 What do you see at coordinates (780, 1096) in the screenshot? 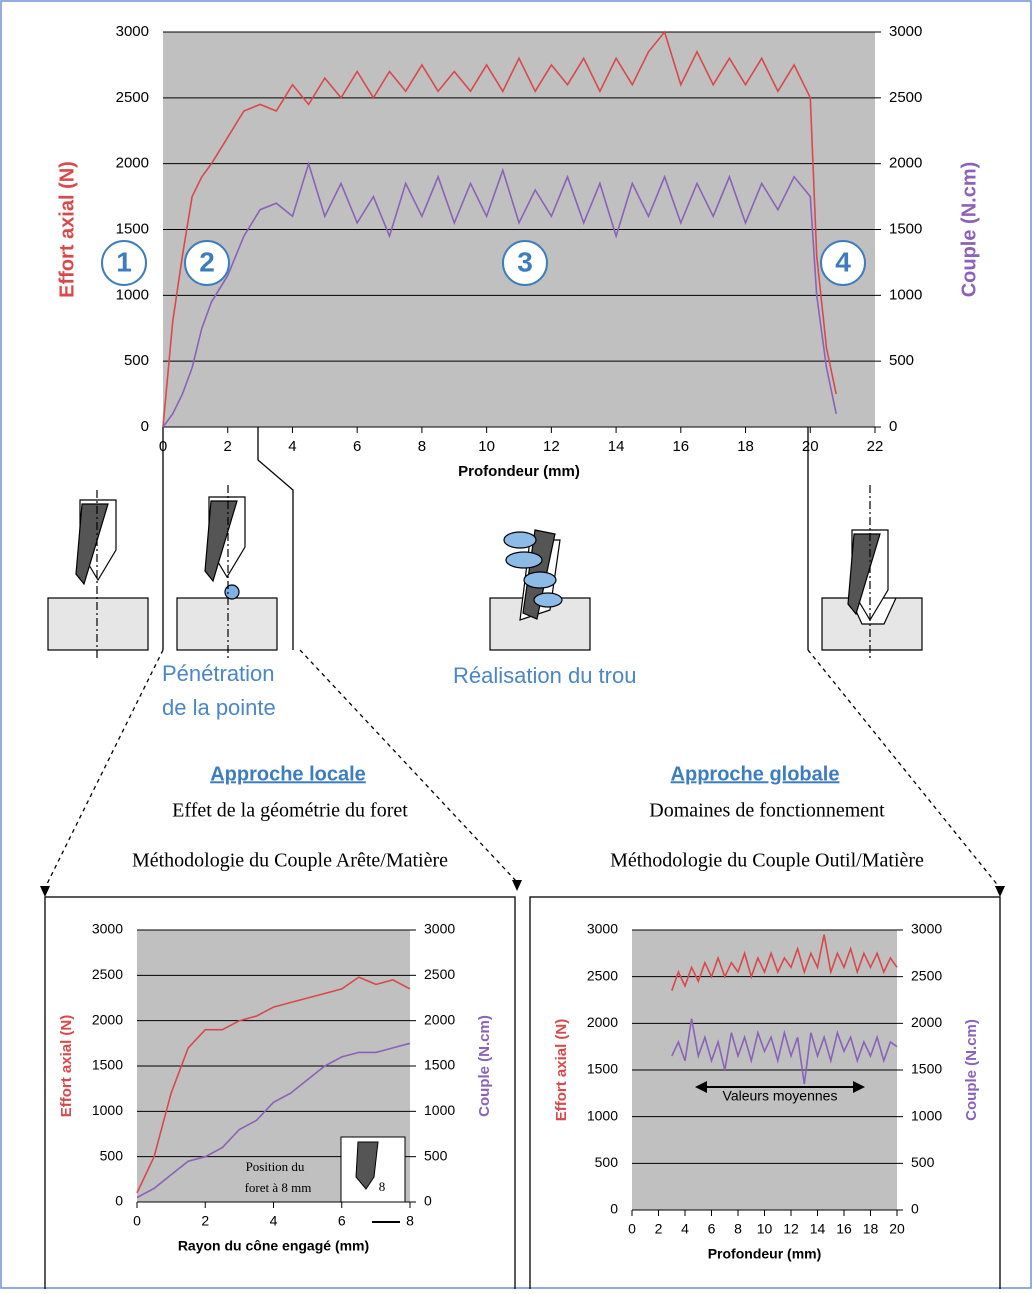
I see `annotation: Valeurs moyennes` at bounding box center [780, 1096].